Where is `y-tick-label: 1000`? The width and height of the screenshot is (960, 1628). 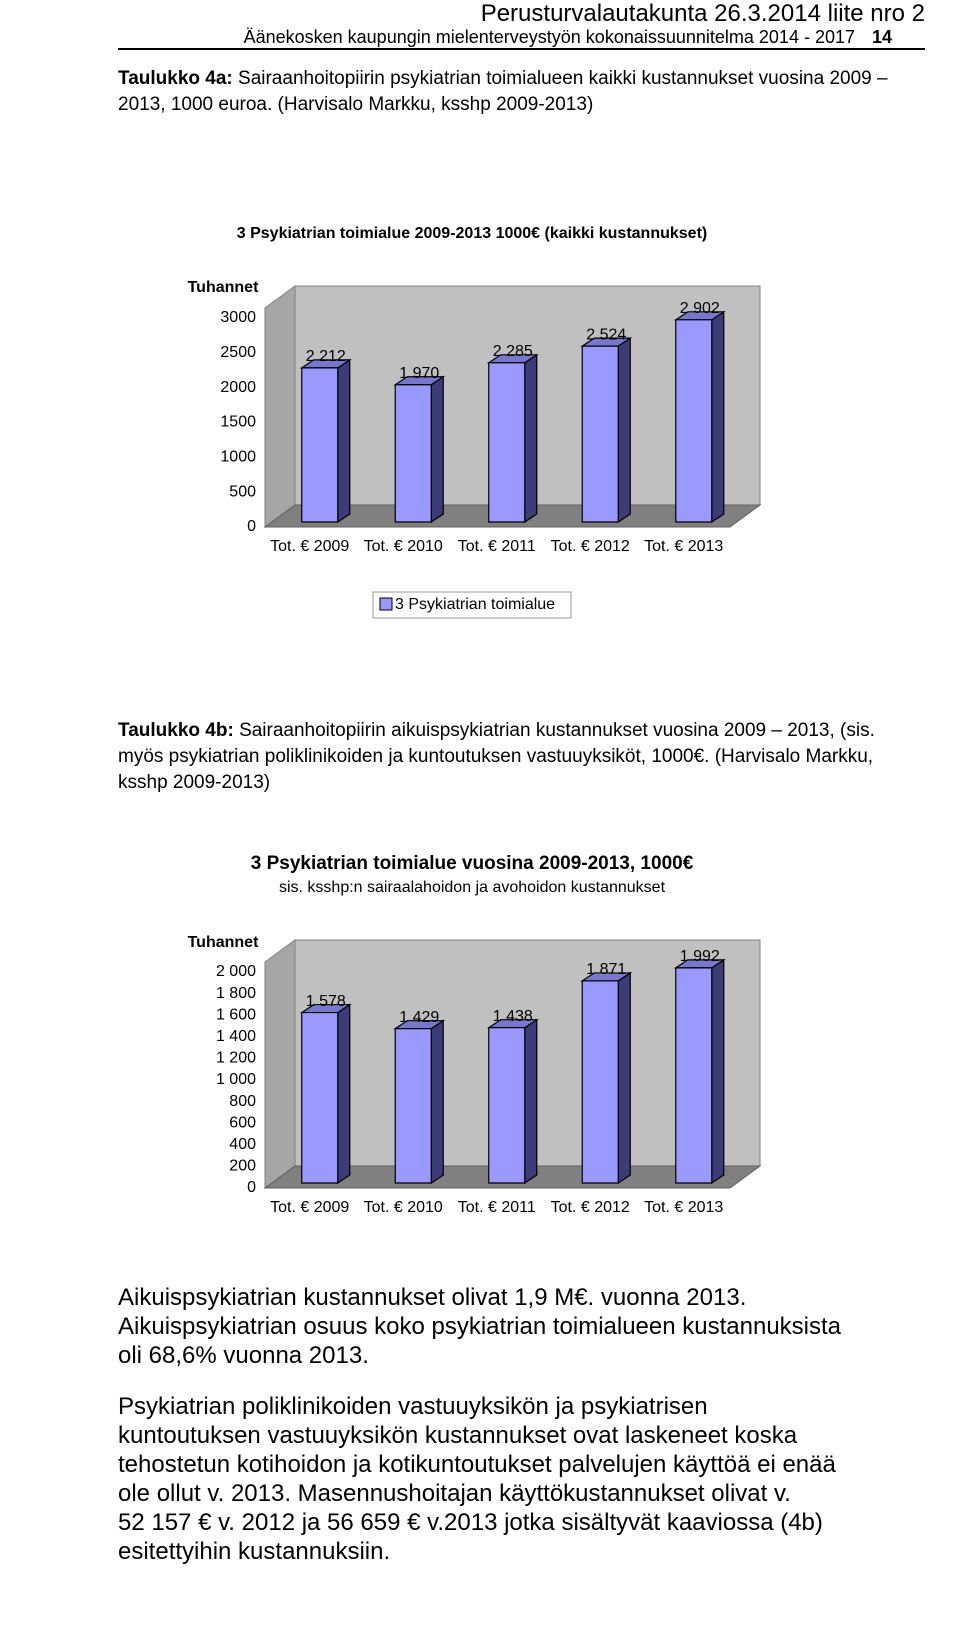
y-tick-label: 1000 is located at coordinates (238, 457).